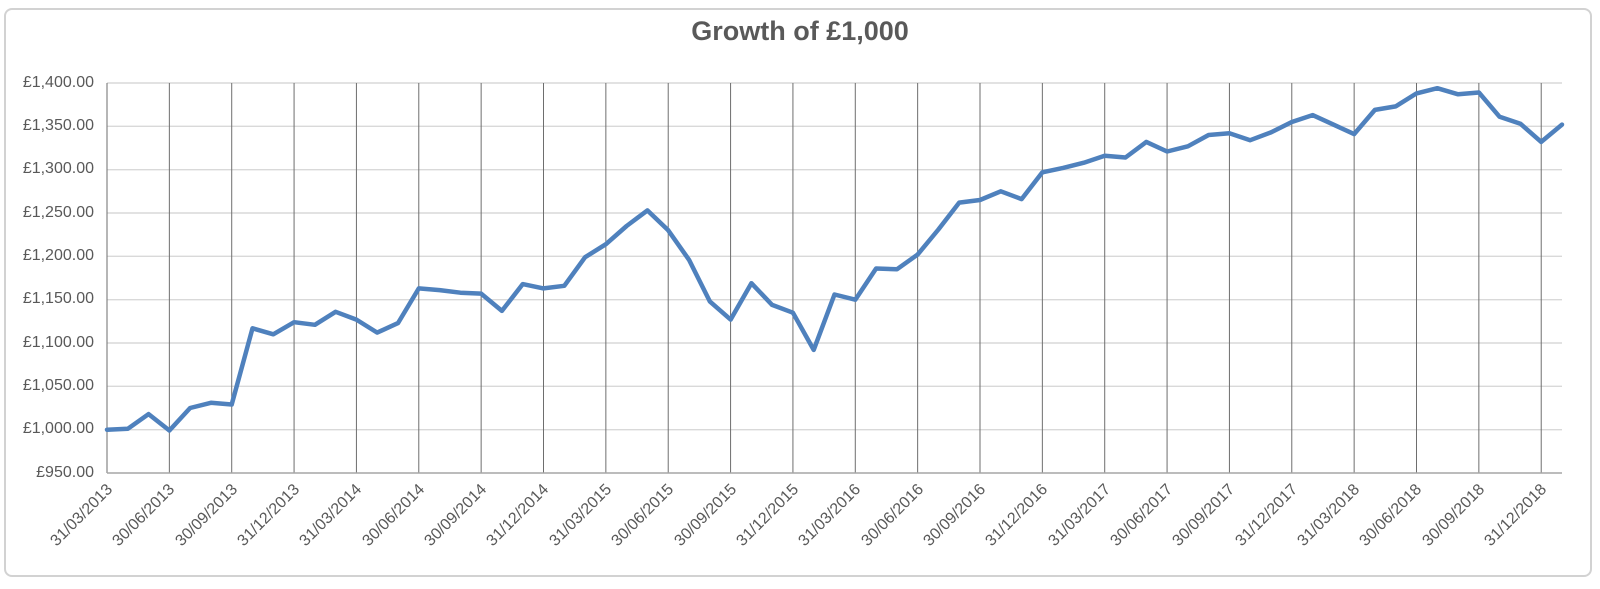  What do you see at coordinates (58, 385) in the screenshot?
I see `y-axis-label: £1,050.00` at bounding box center [58, 385].